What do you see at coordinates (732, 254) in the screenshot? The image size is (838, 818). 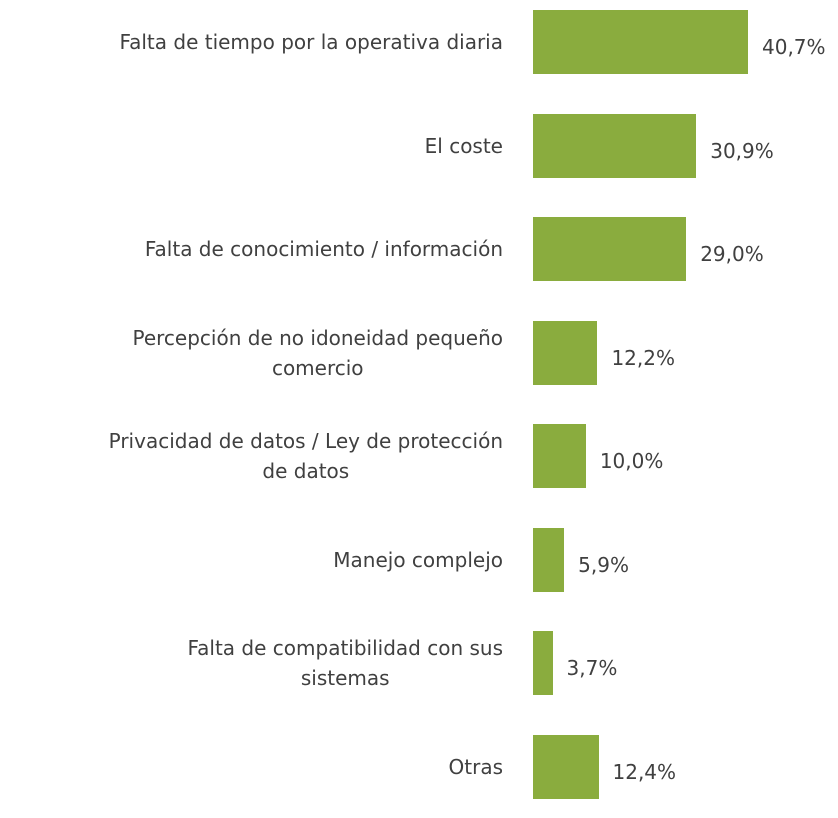 I see `value-label: 29,0%` at bounding box center [732, 254].